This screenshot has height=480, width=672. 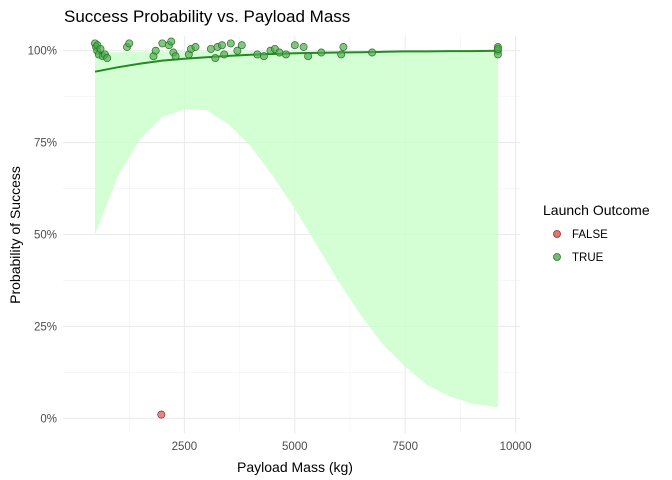 What do you see at coordinates (45, 144) in the screenshot?
I see `y-tick-label: 75%` at bounding box center [45, 144].